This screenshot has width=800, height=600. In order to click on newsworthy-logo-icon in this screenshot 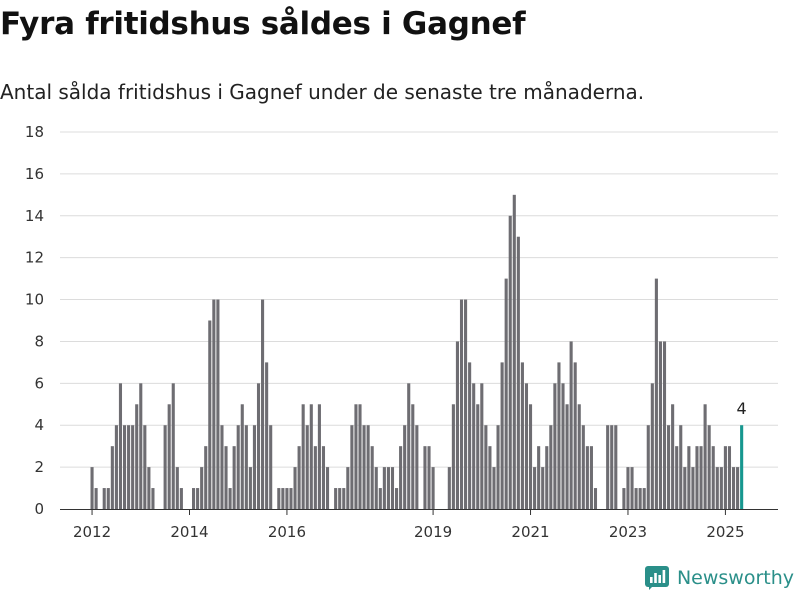, I will do `click(656, 578)`.